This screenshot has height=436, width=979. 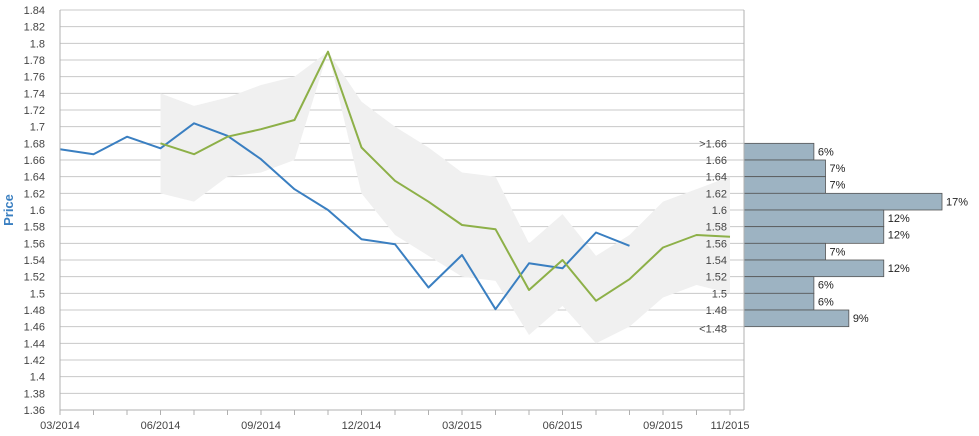 I want to click on y-tick-label: 1.46, so click(x=34, y=328).